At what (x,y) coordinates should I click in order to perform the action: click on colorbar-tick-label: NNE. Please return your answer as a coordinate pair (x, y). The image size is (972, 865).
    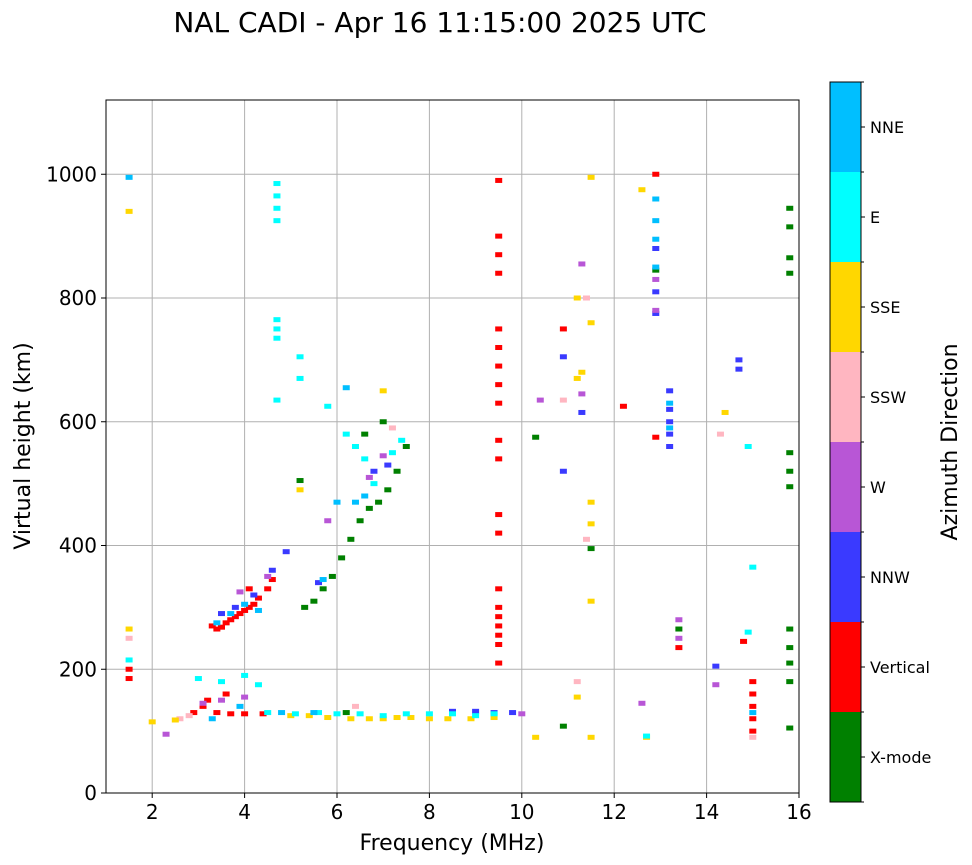
    Looking at the image, I should click on (887, 127).